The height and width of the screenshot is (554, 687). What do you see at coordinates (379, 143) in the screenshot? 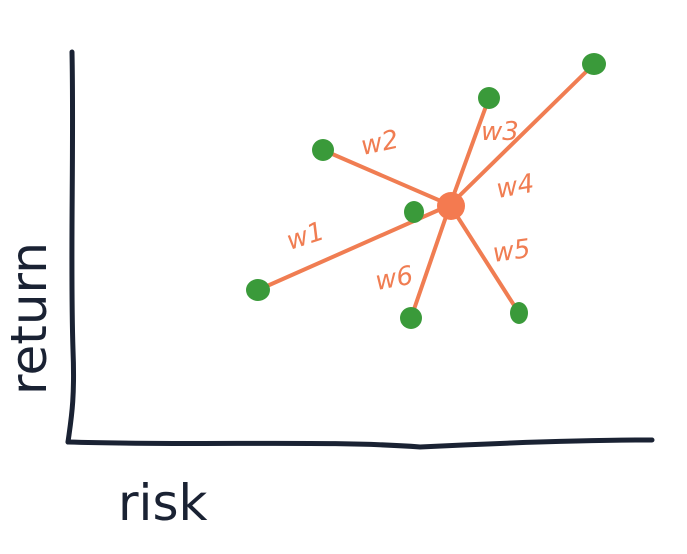
I see `weight-label-w2: w2` at bounding box center [379, 143].